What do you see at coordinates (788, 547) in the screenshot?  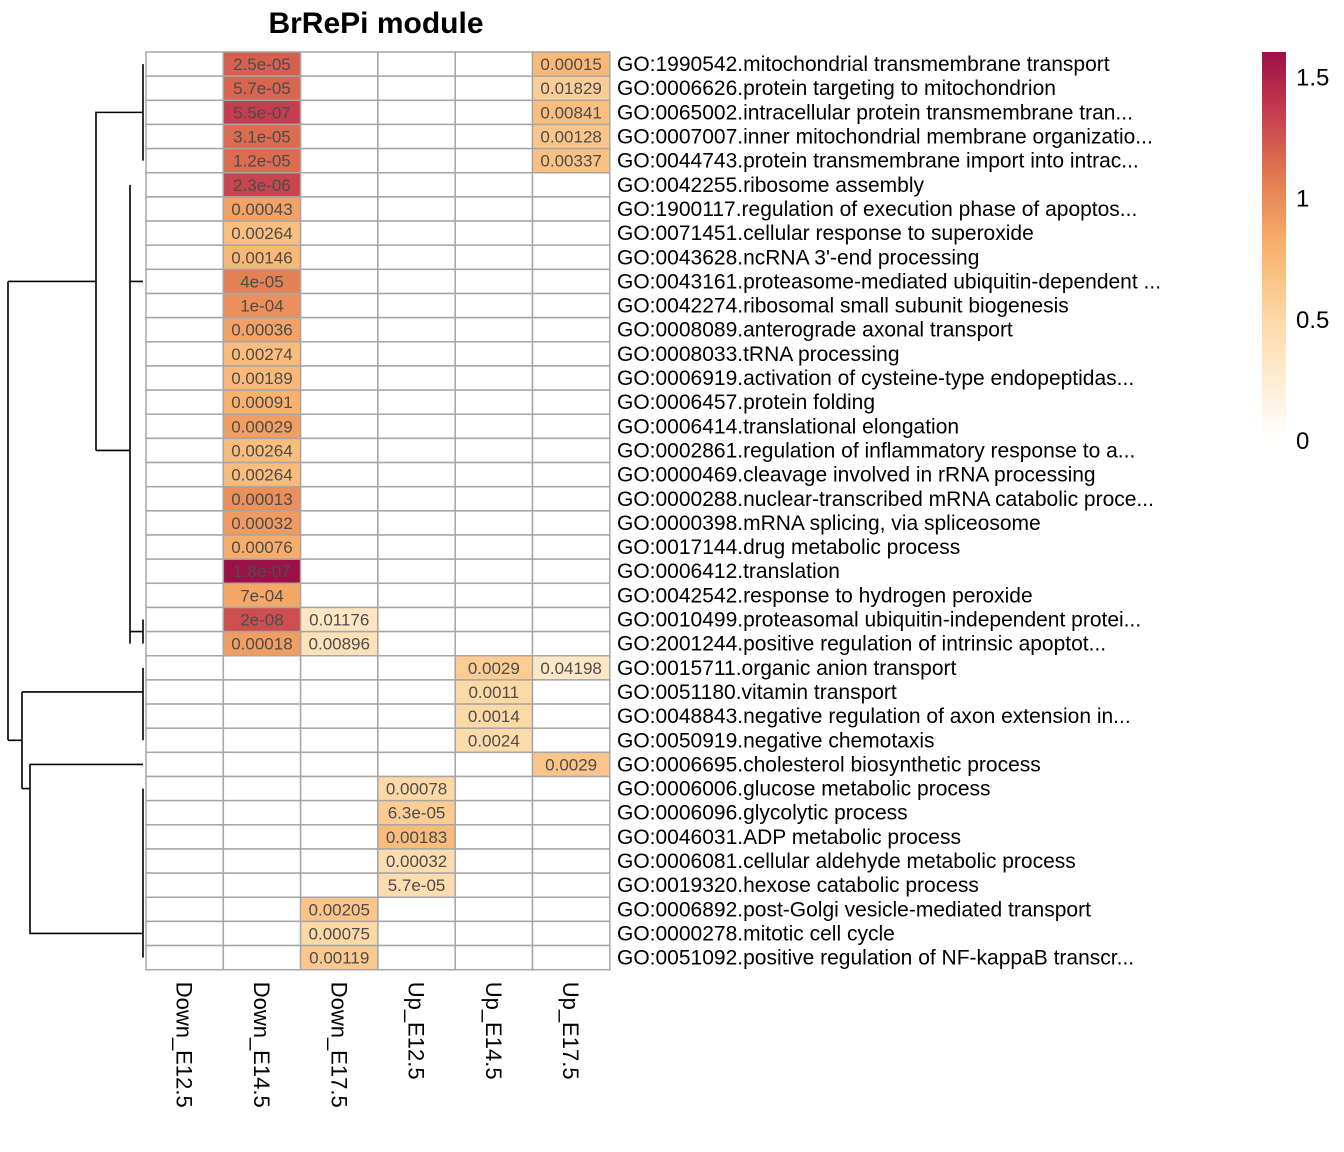 I see `row-label: GO:0017144.drug metabolic process` at bounding box center [788, 547].